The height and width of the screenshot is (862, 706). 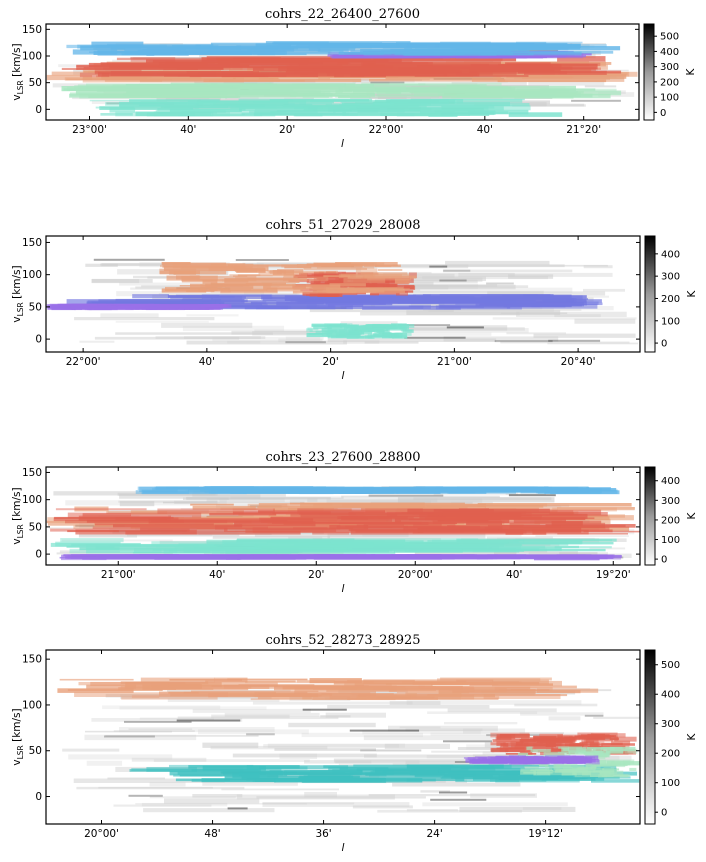 I want to click on colorbar-gradient, so click(x=650, y=516).